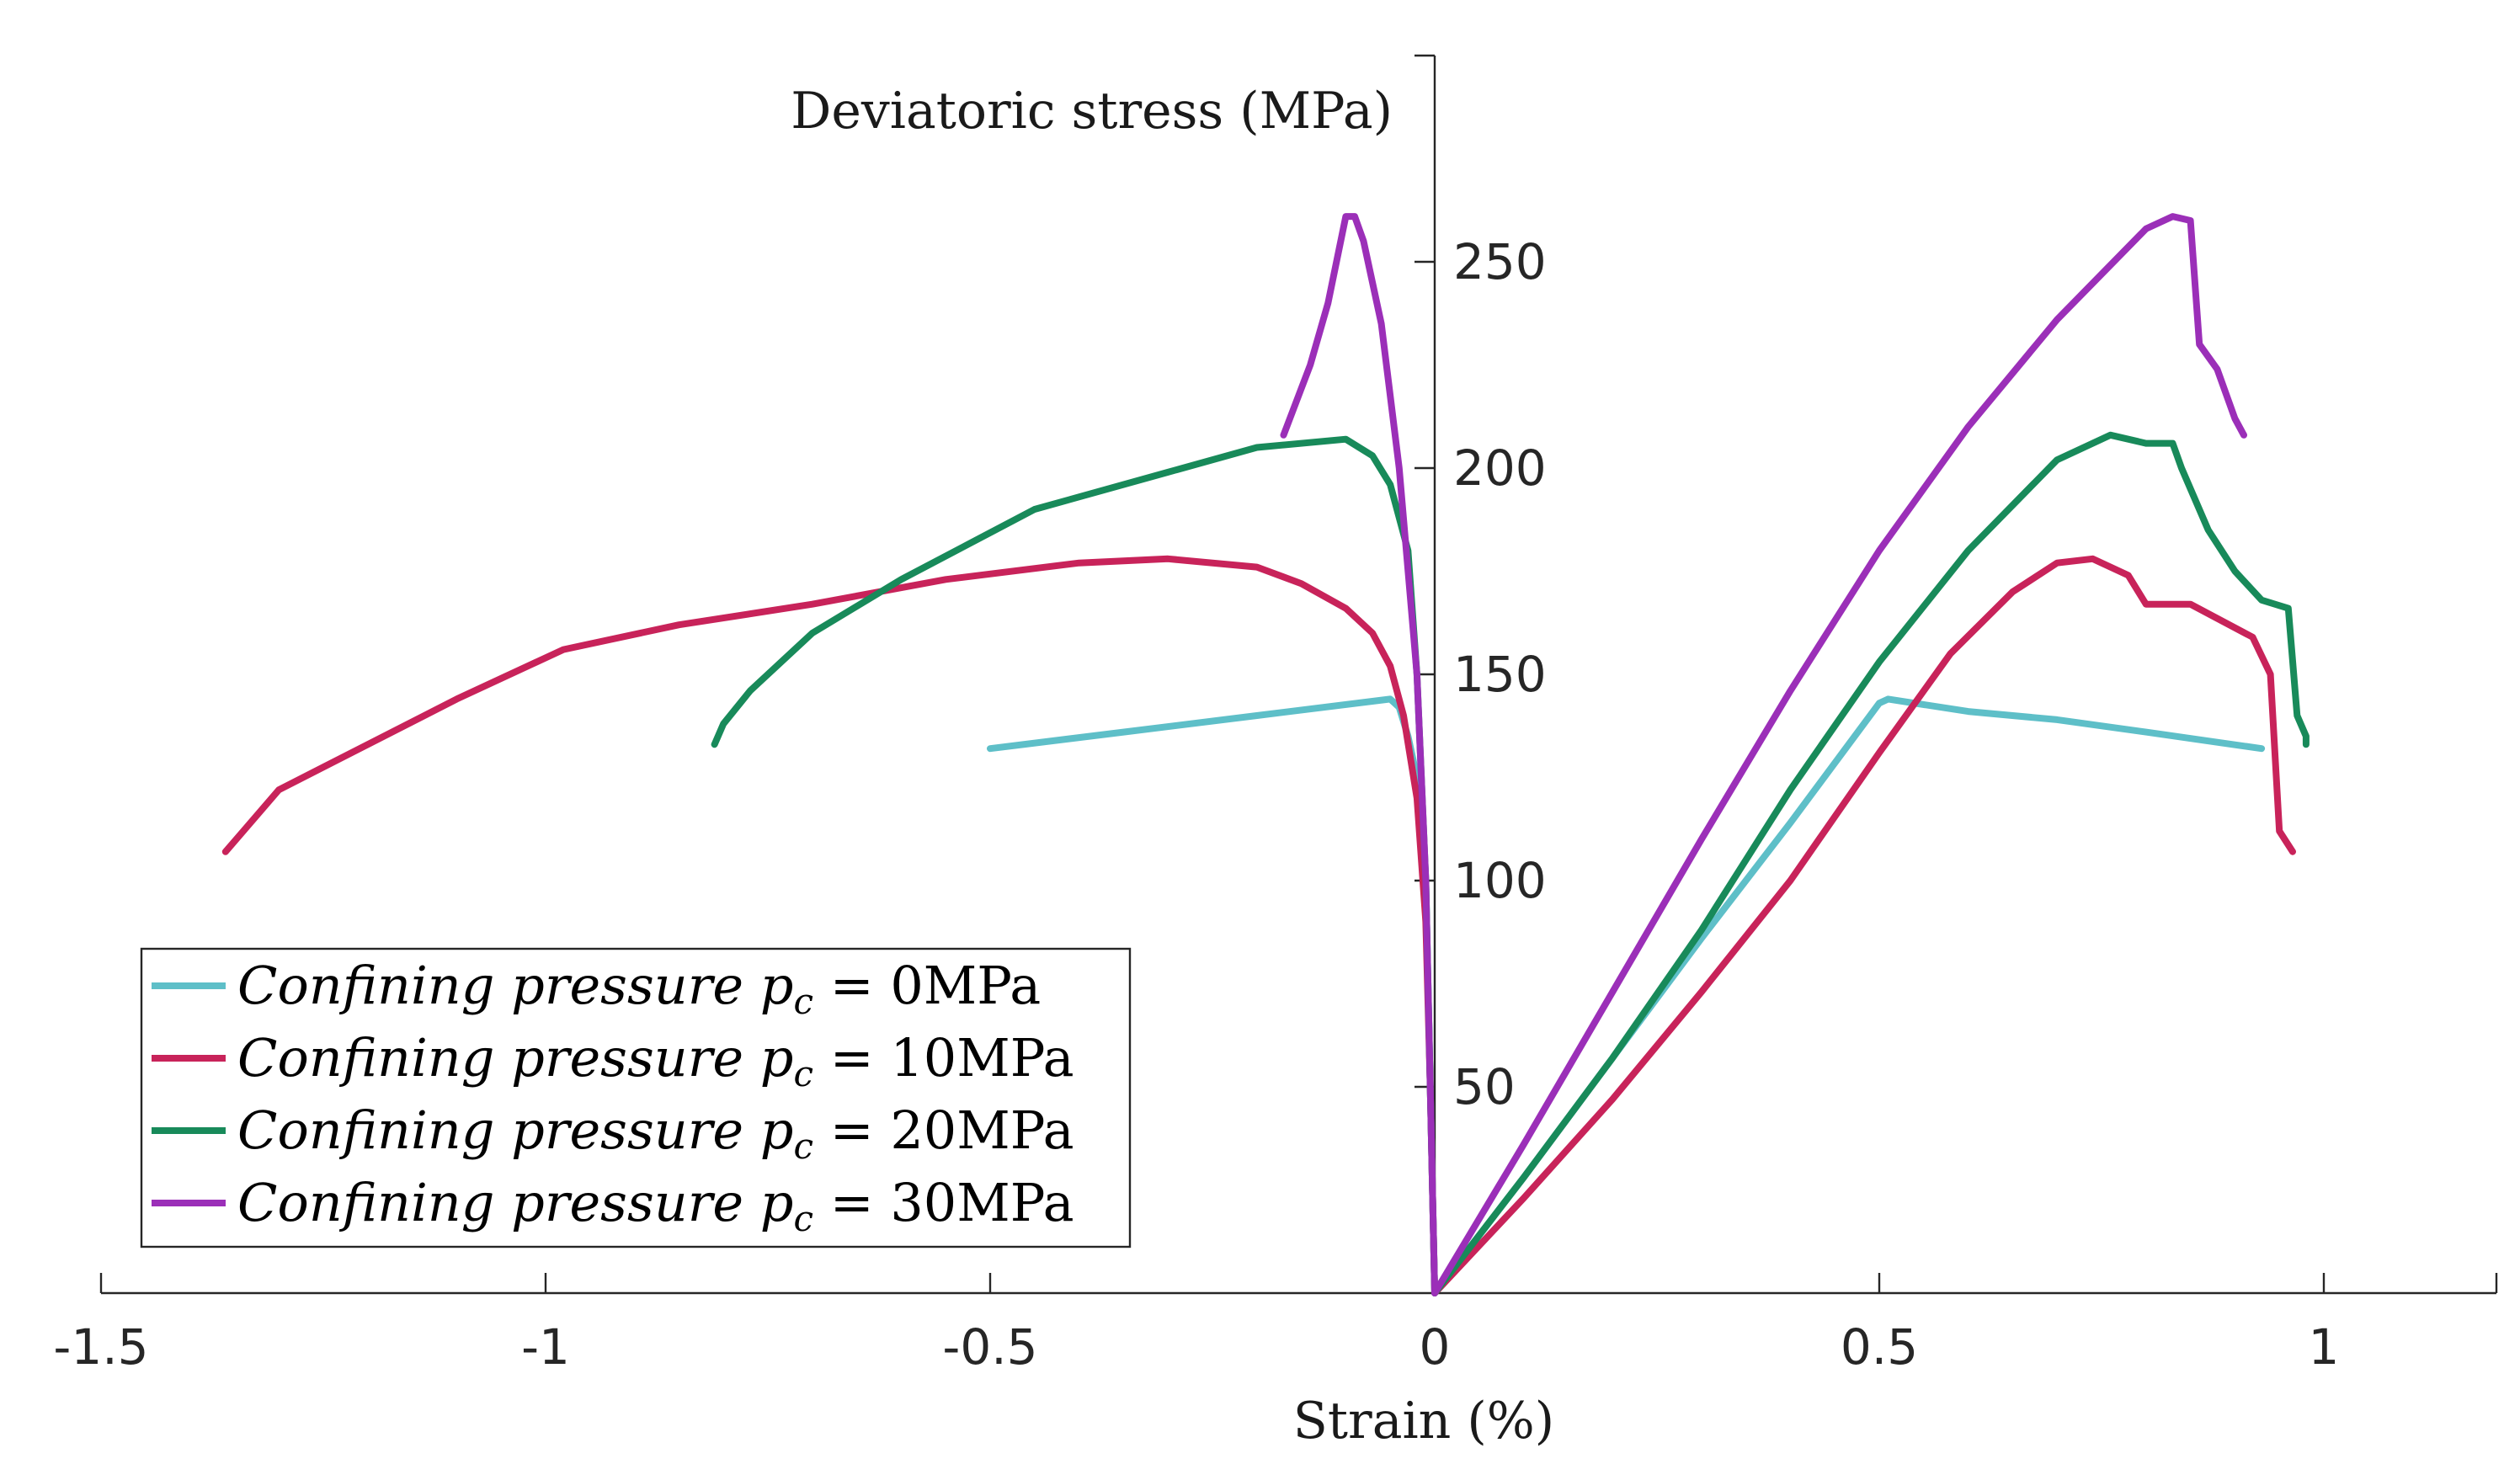 This screenshot has width=2520, height=1464. What do you see at coordinates (1879, 1347) in the screenshot?
I see `x-tick-label: 0.5` at bounding box center [1879, 1347].